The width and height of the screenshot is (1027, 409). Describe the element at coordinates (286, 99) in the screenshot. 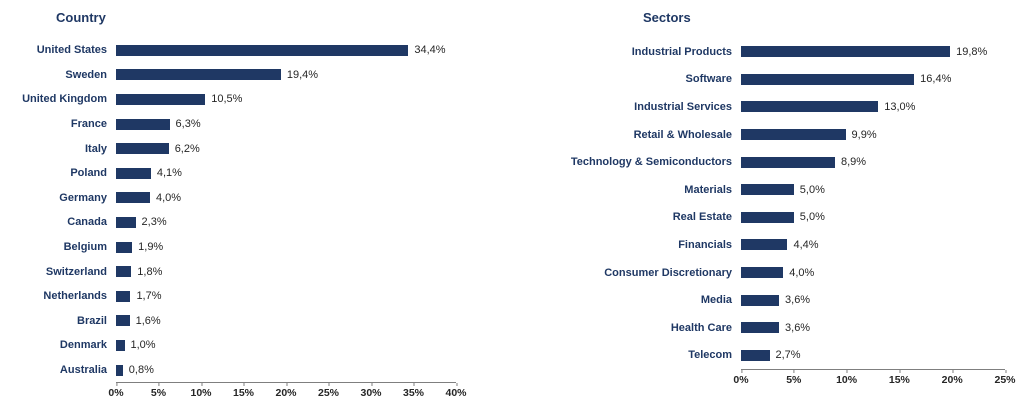

I see `bar-track: 10,5%` at that location.